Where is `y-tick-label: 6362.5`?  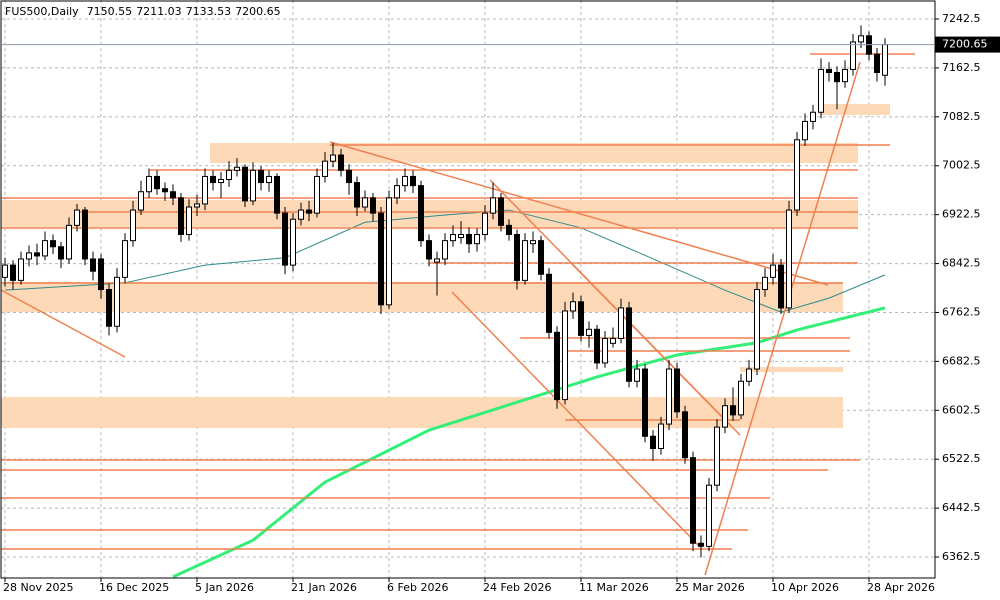
y-tick-label: 6362.5 is located at coordinates (961, 556).